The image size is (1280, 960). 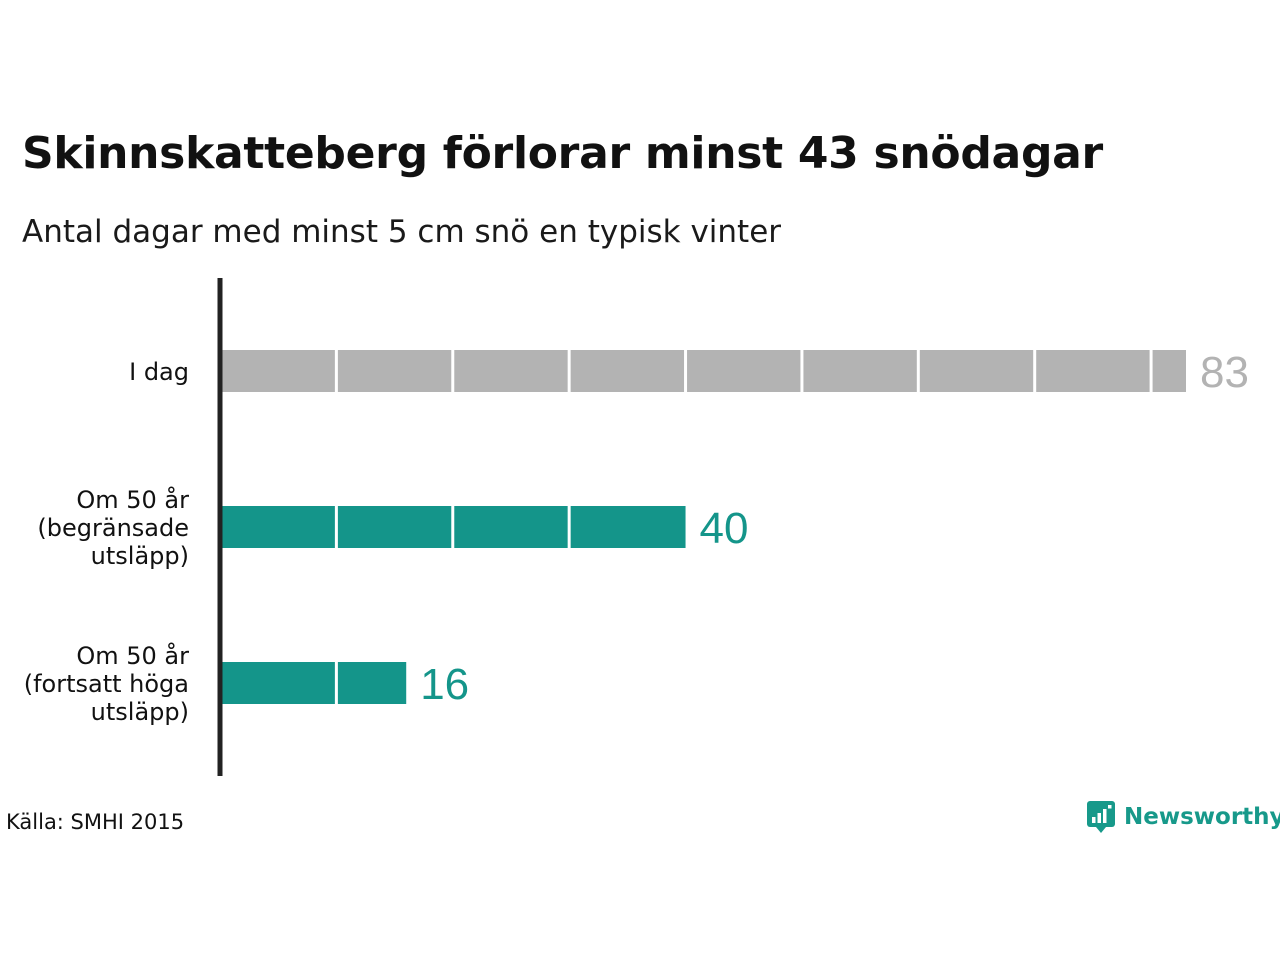 I want to click on category-label: I dag, so click(x=159, y=372).